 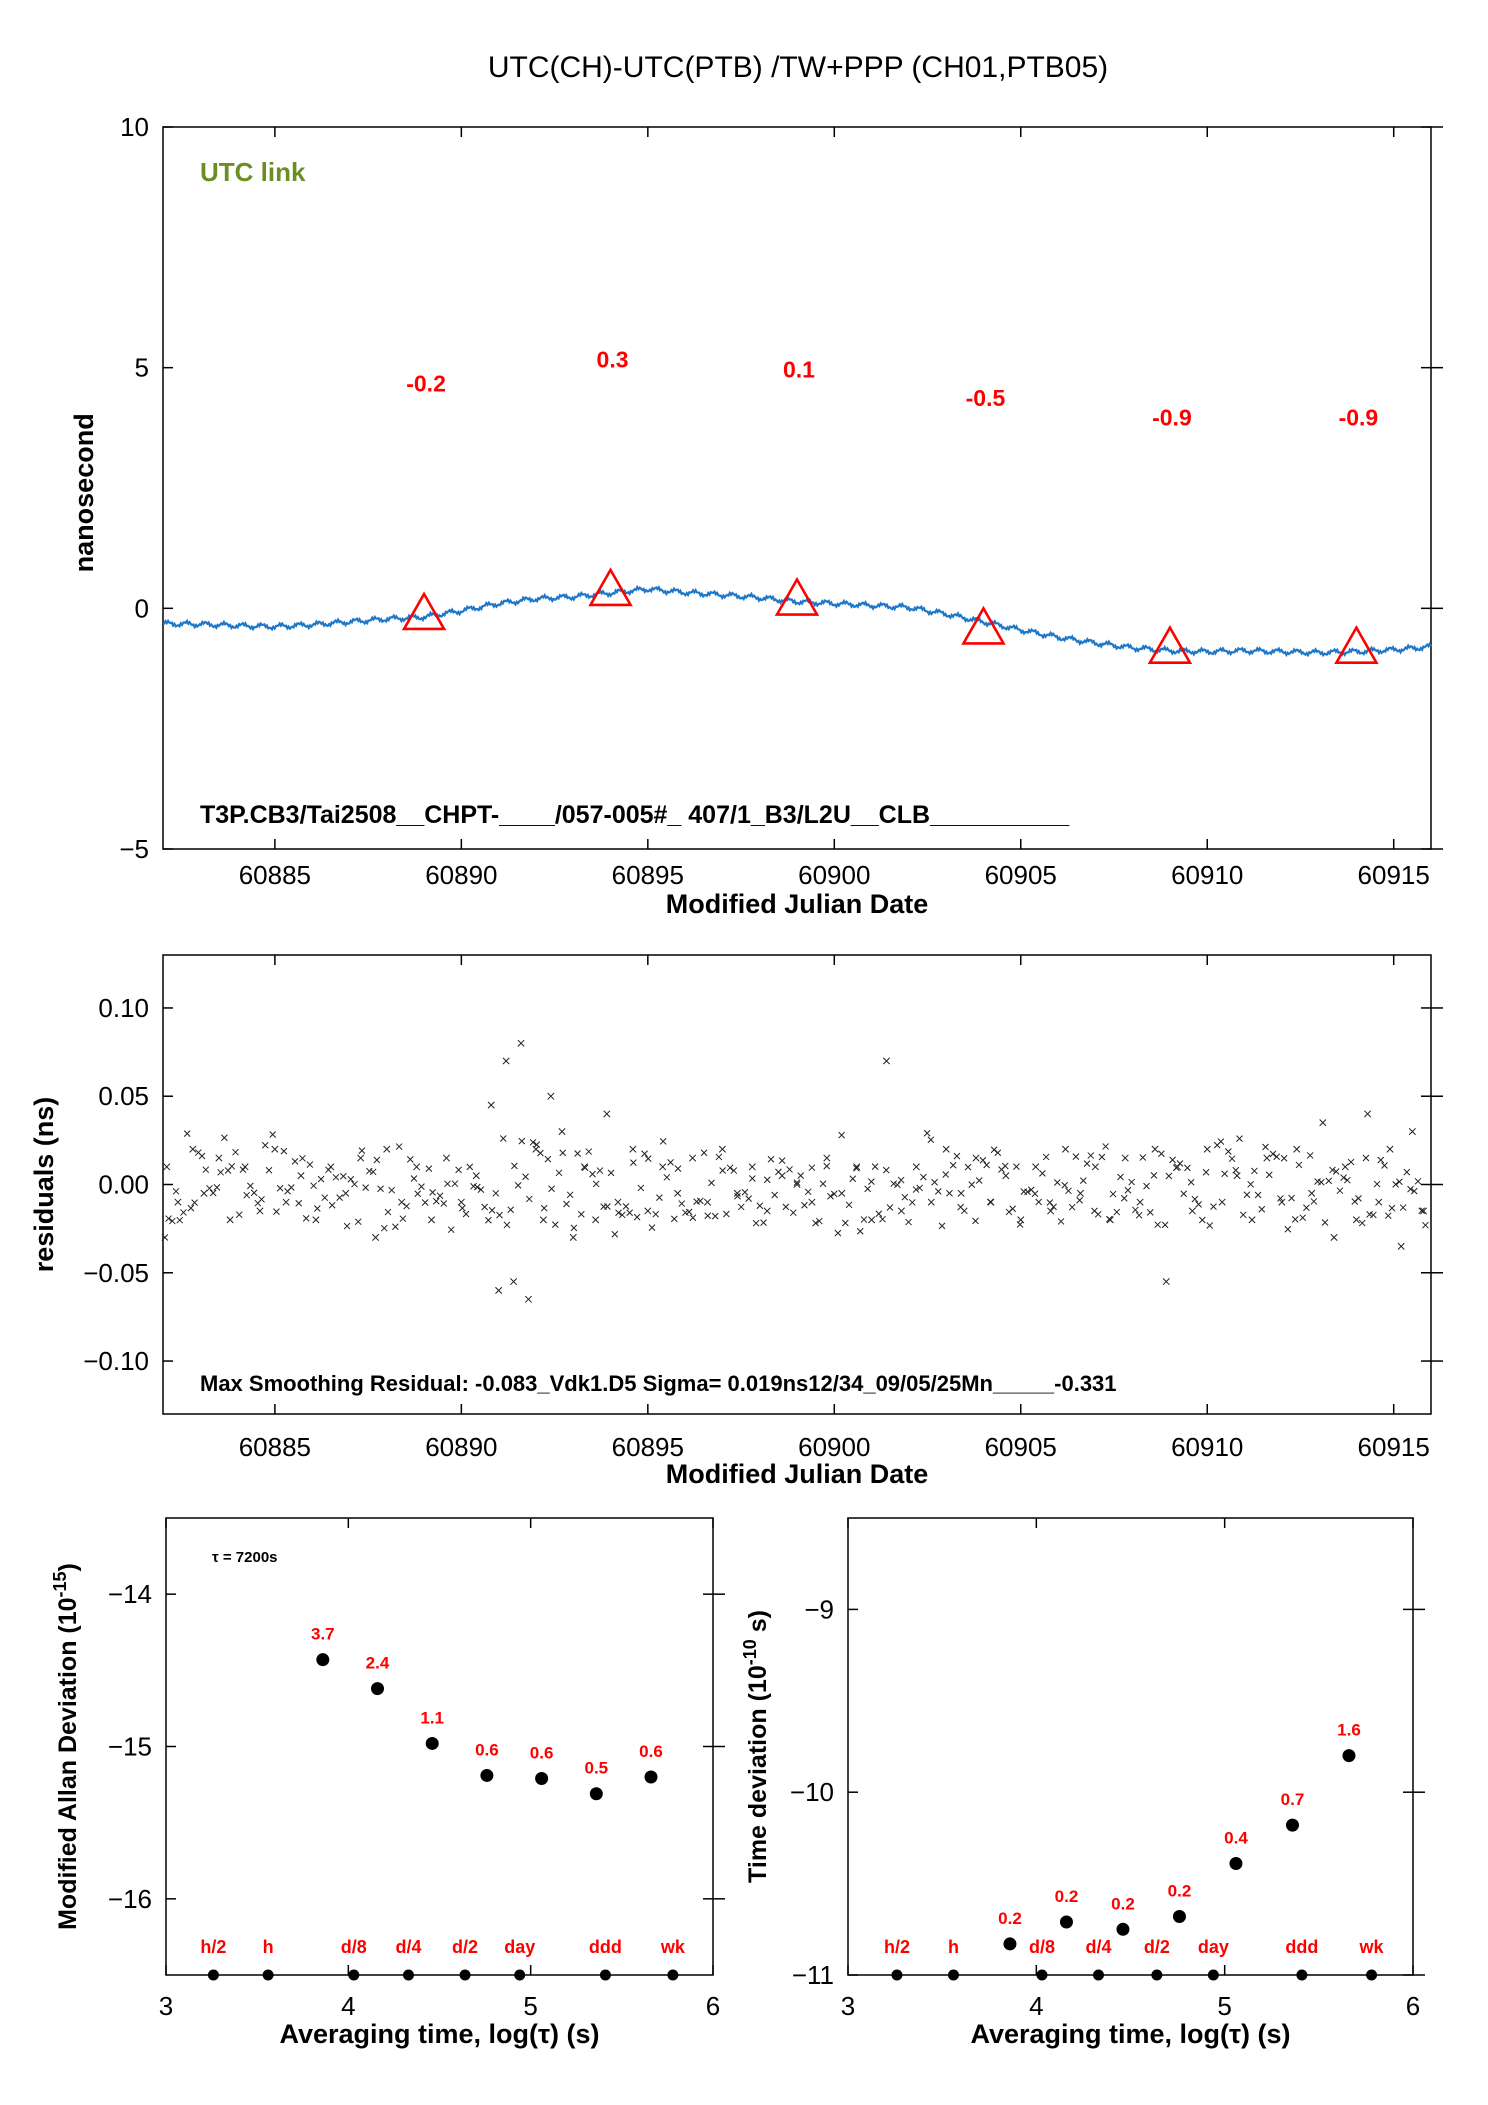 I want to click on page-title: UTC(CH)-UTC(PTB) /TW+PPP (CH01,PTB05), so click(x=798, y=67).